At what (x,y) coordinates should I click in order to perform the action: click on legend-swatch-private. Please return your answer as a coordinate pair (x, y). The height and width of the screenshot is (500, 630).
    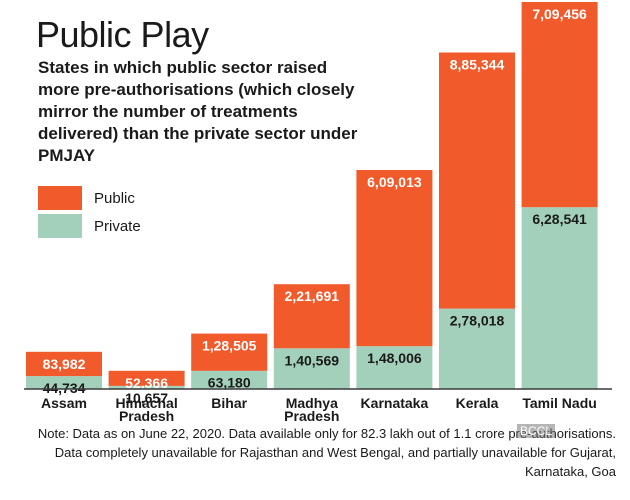
    Looking at the image, I should click on (60, 226).